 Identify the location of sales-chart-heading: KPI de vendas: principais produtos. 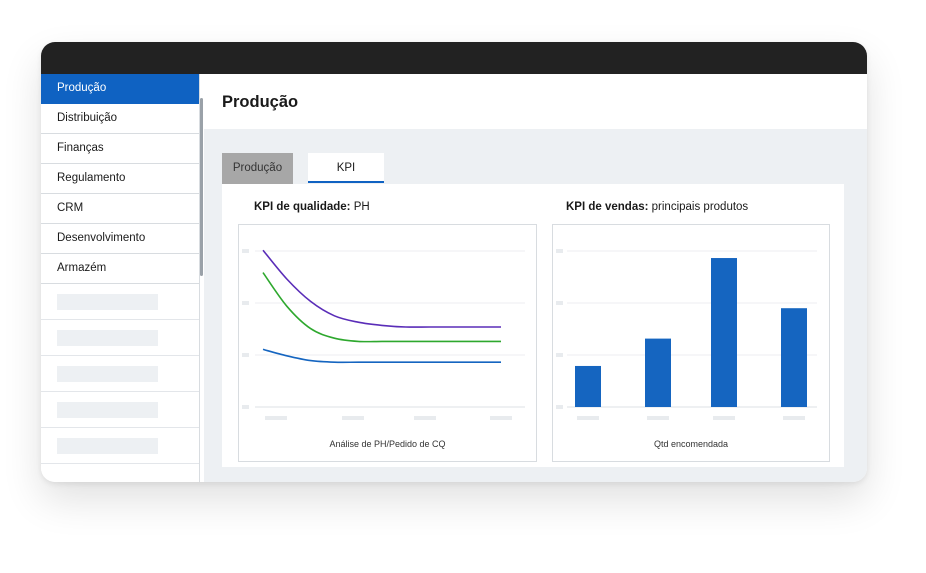
(657, 207).